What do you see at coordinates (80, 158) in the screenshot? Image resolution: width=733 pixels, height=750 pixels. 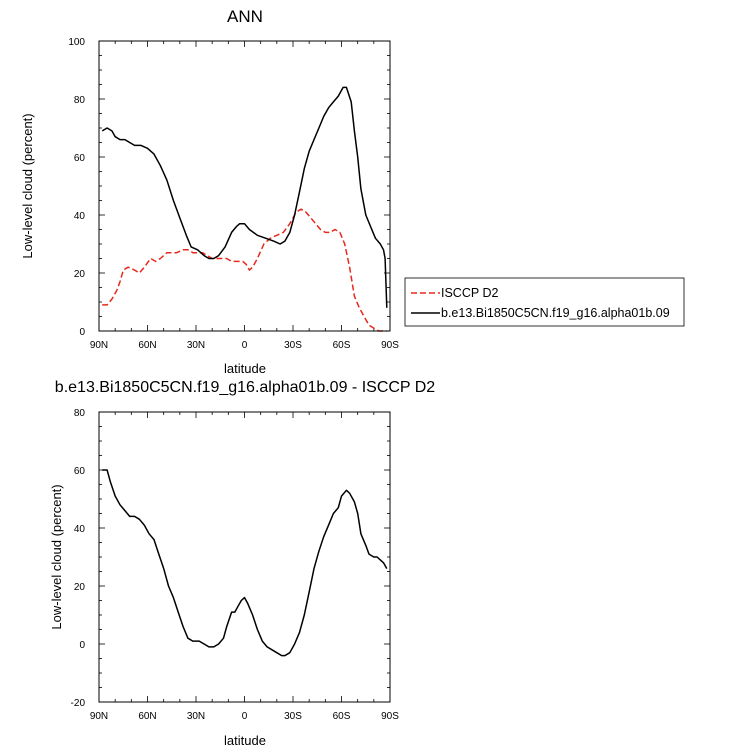 I see `top-y-tick-label: 60` at bounding box center [80, 158].